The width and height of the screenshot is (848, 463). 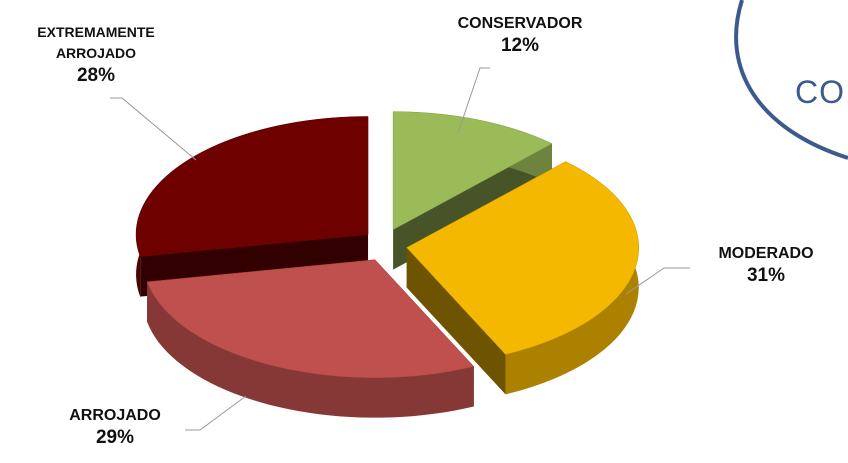 I want to click on category-label: ARROJADO, so click(x=115, y=415).